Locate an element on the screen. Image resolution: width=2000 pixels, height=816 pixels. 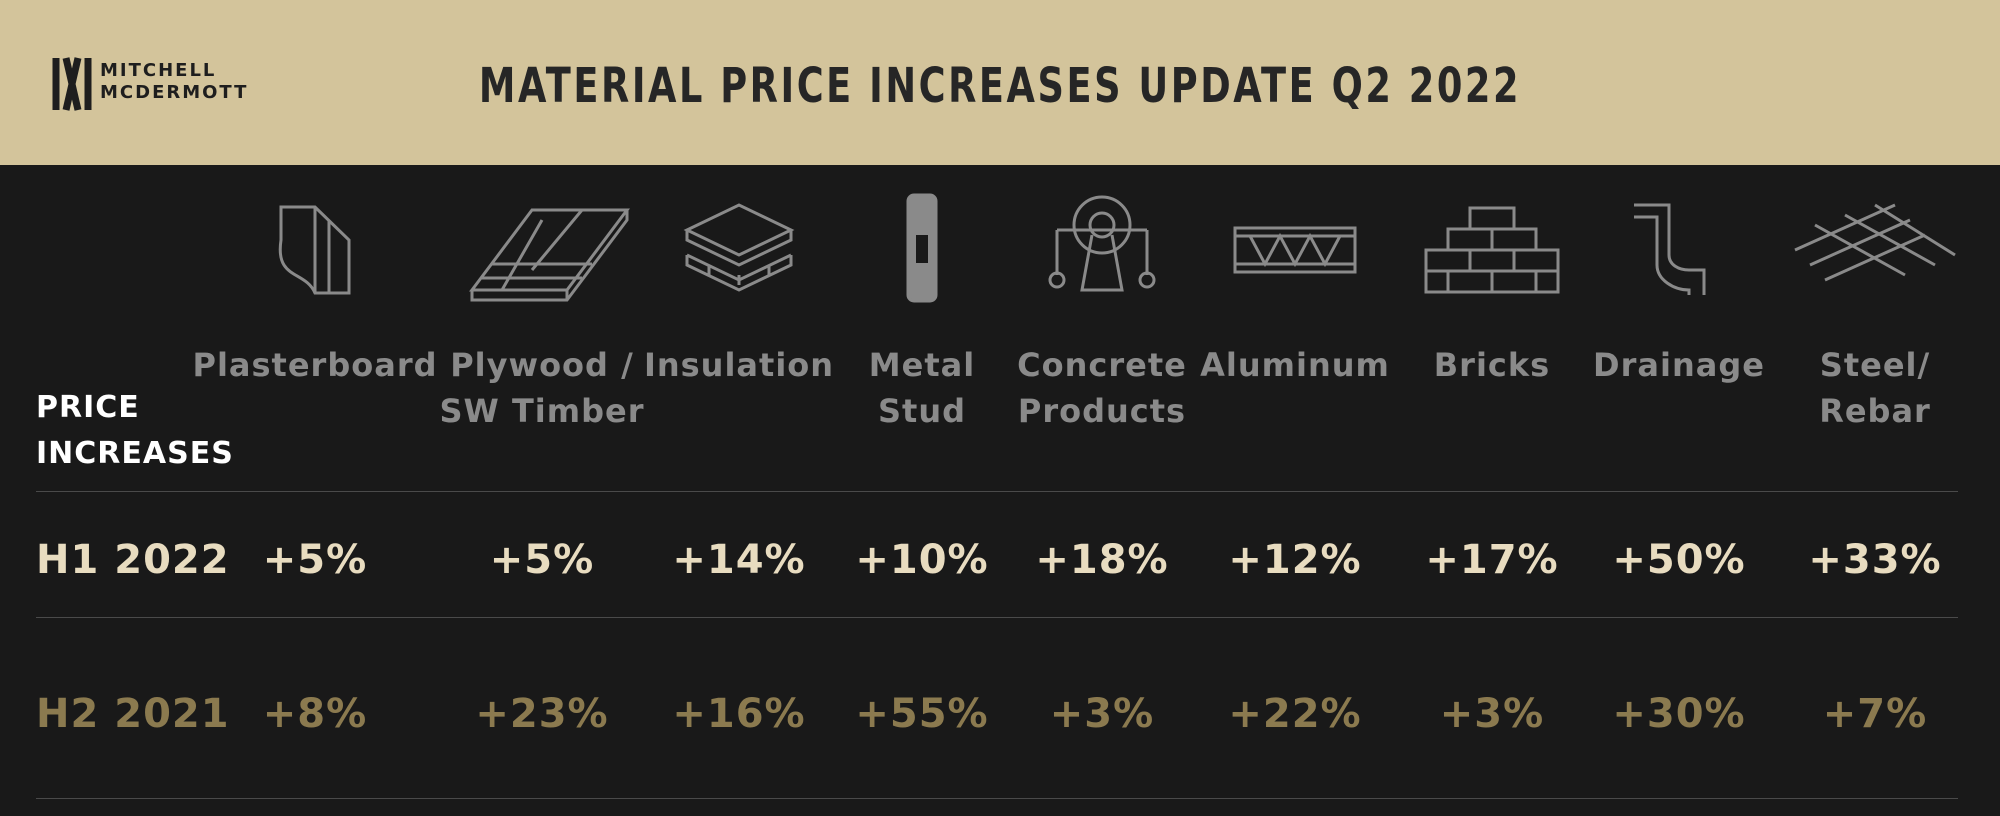
column-label: Bricks is located at coordinates (1492, 365).